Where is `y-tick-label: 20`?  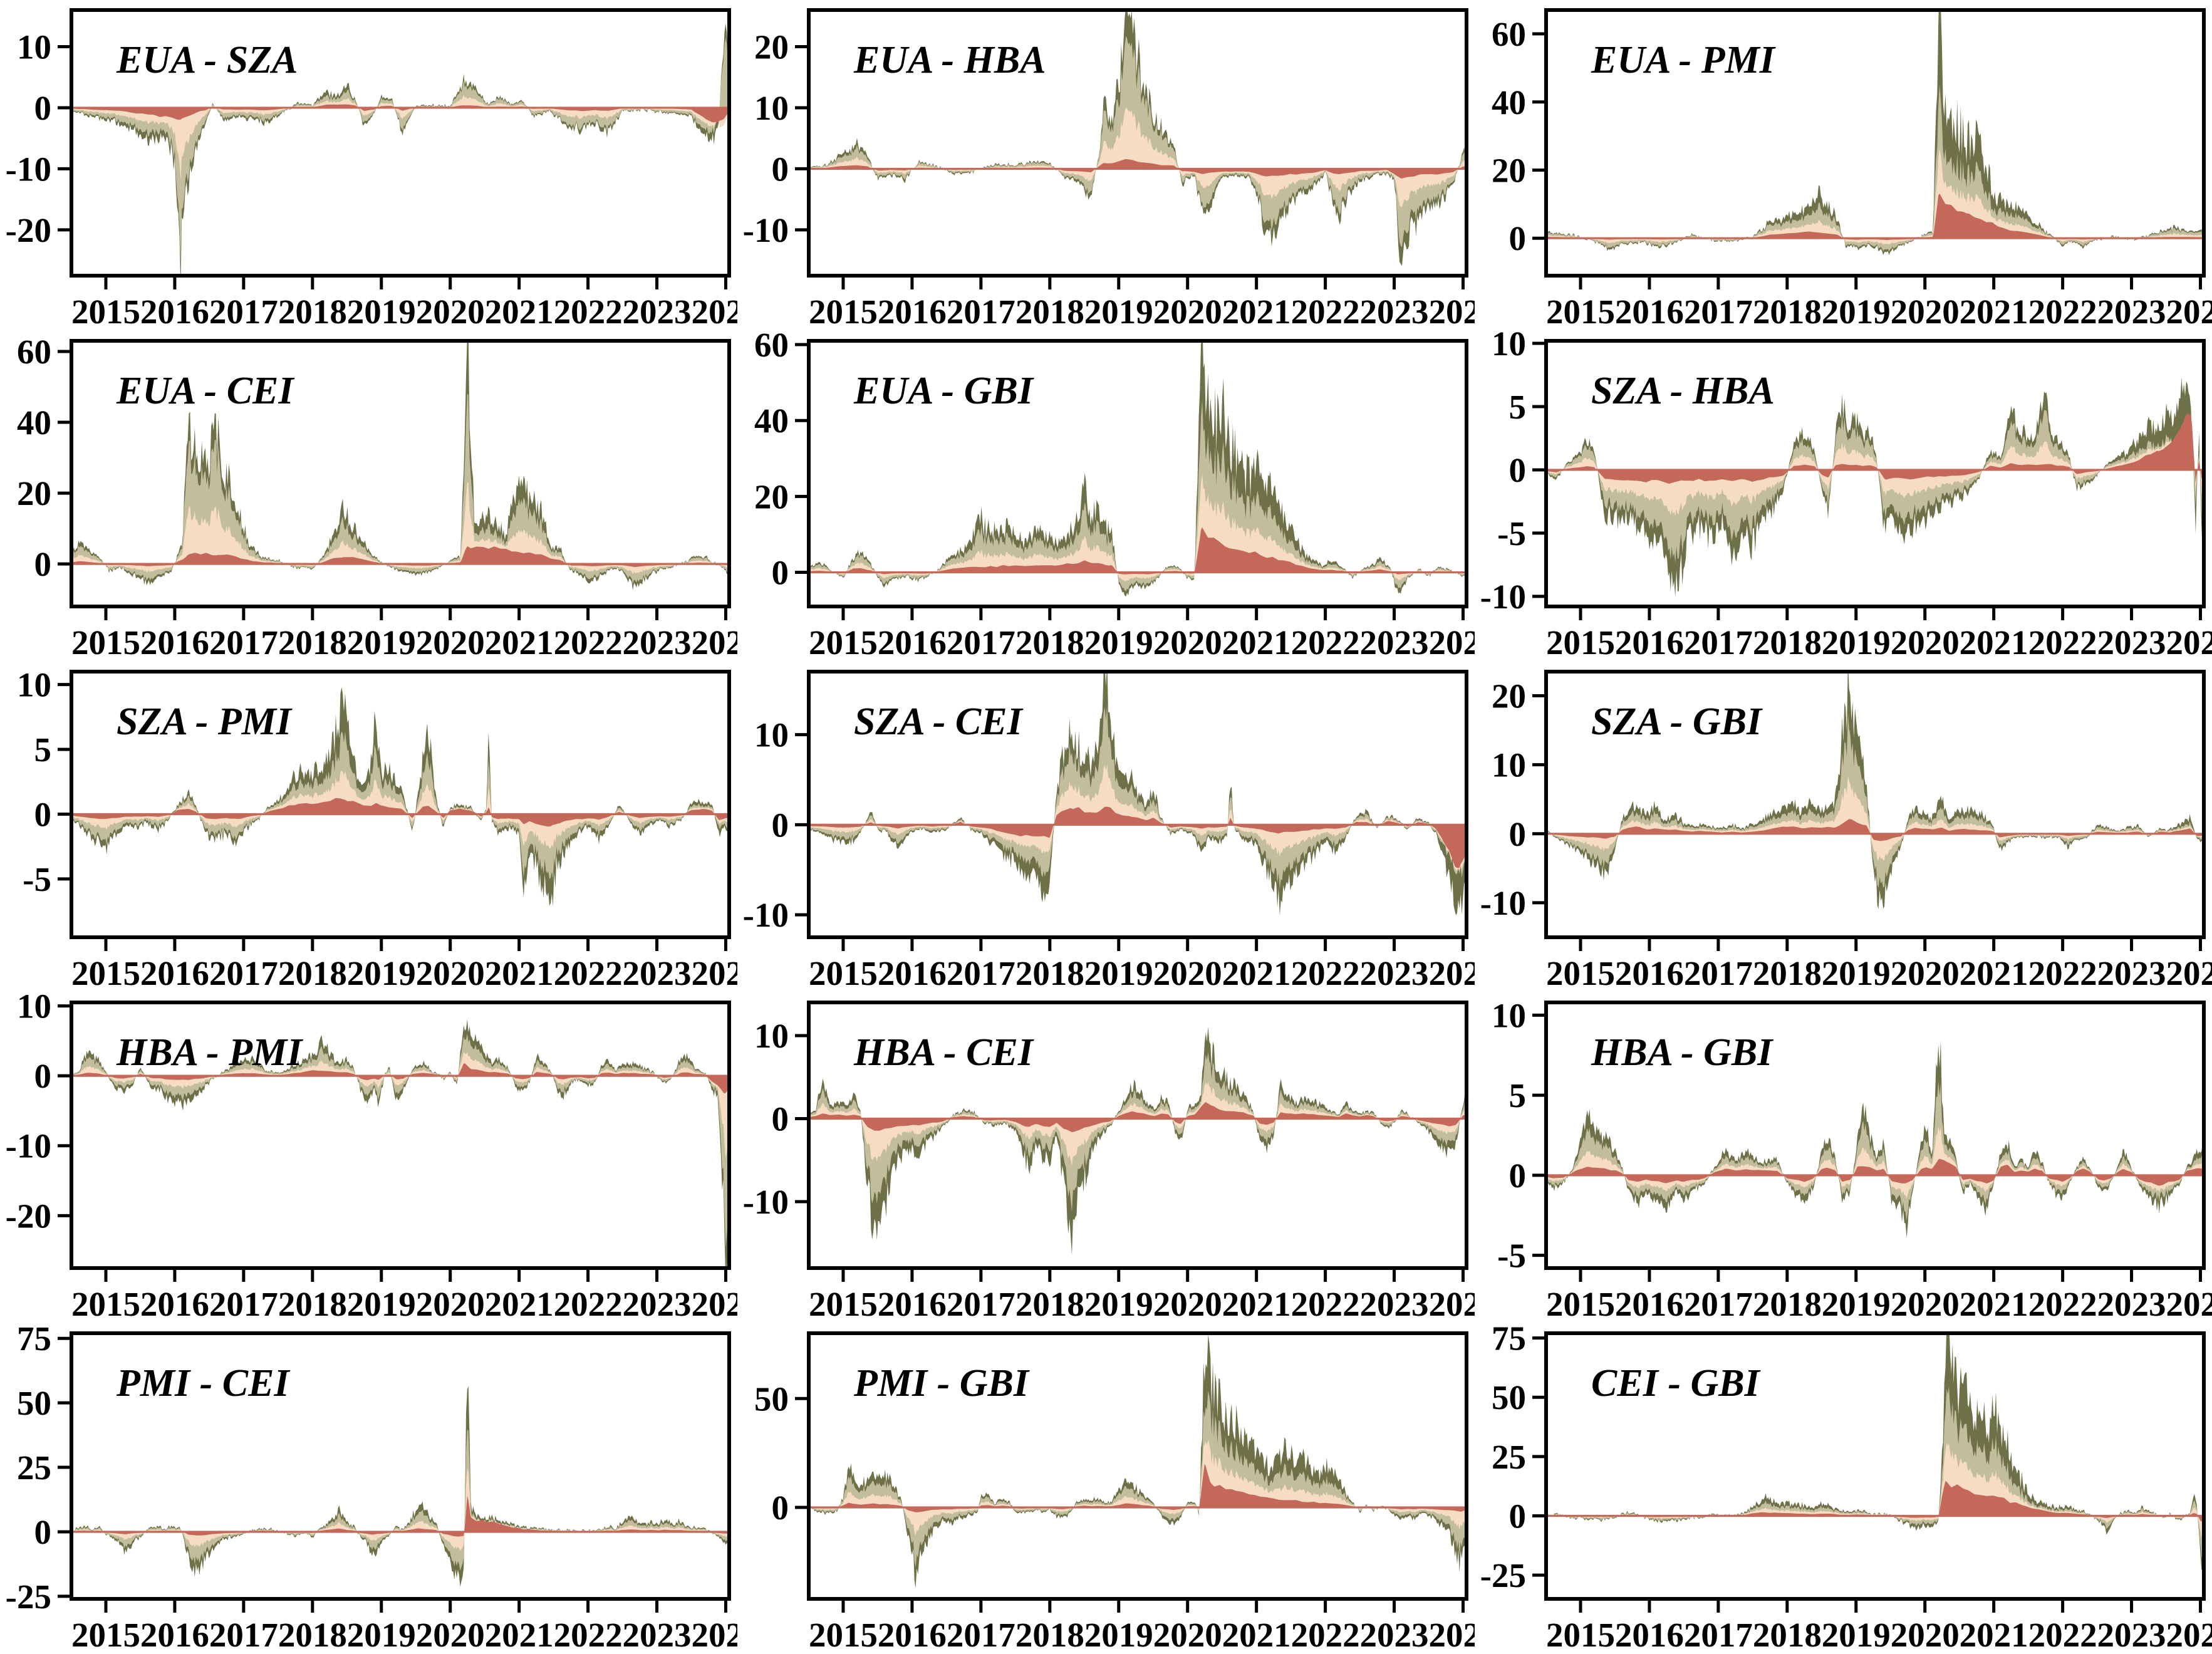
y-tick-label: 20 is located at coordinates (1509, 170).